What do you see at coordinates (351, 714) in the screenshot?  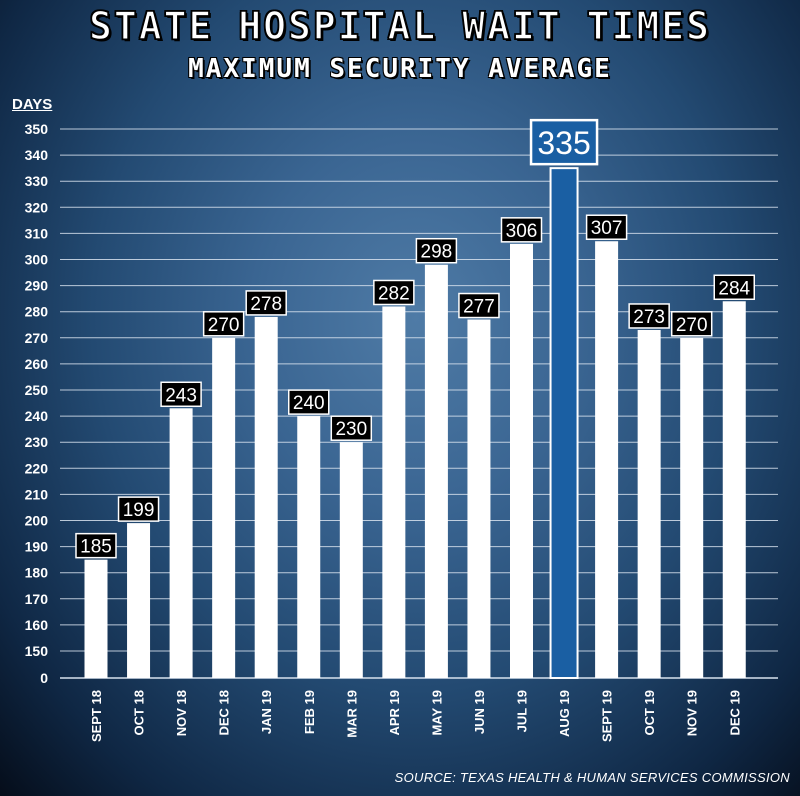 I see `x-tick-label: MAR 19` at bounding box center [351, 714].